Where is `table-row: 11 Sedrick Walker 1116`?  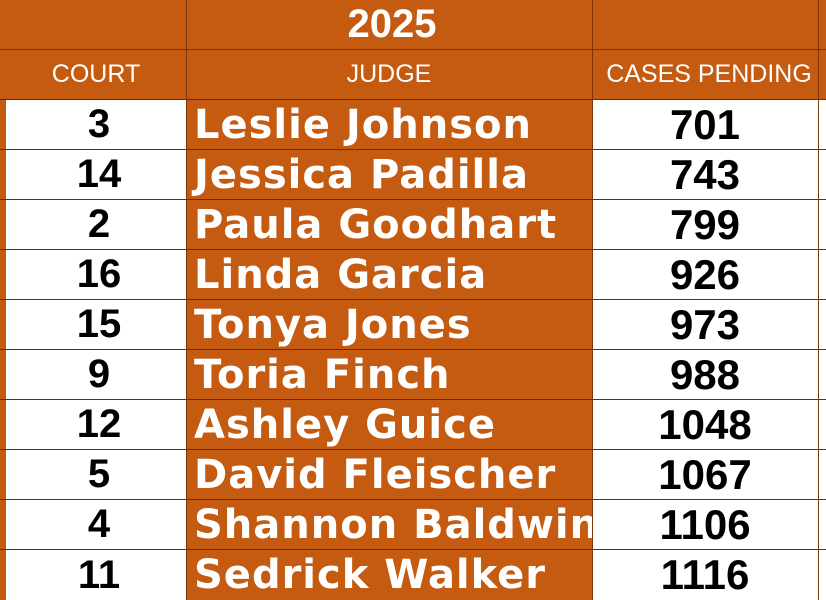
table-row: 11 Sedrick Walker 1116 is located at coordinates (413, 574).